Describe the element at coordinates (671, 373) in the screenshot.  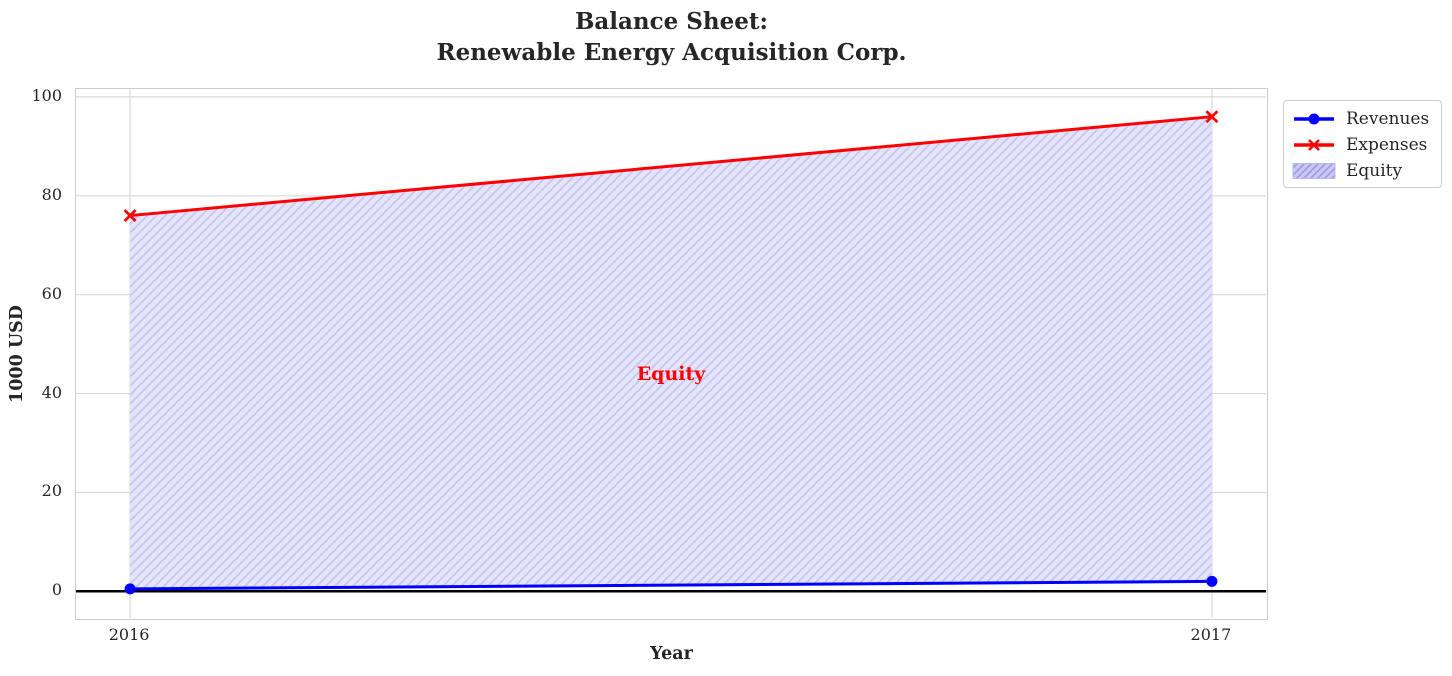
I see `equity-area-label: Equity` at that location.